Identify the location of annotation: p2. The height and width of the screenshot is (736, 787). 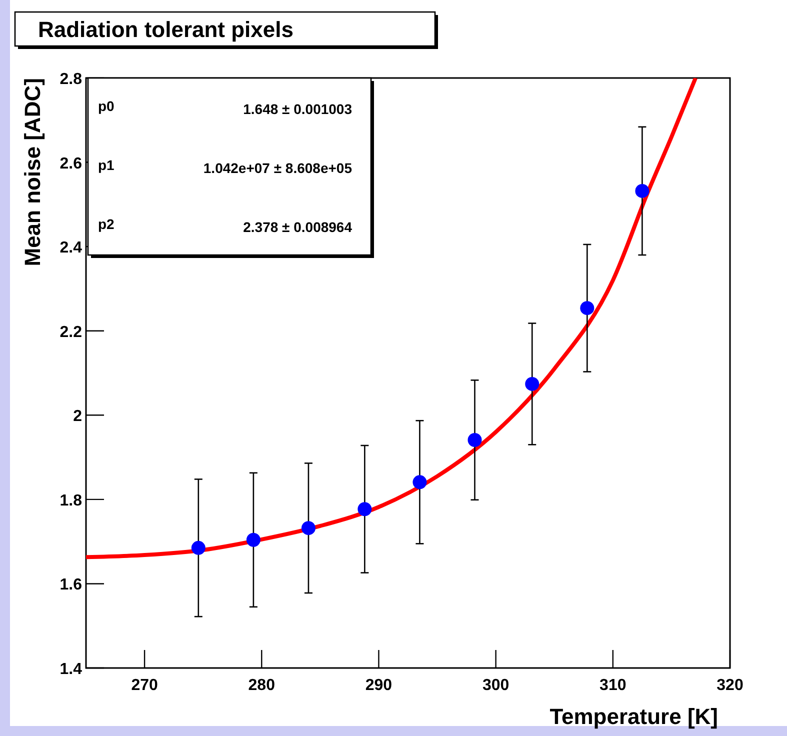
(106, 224).